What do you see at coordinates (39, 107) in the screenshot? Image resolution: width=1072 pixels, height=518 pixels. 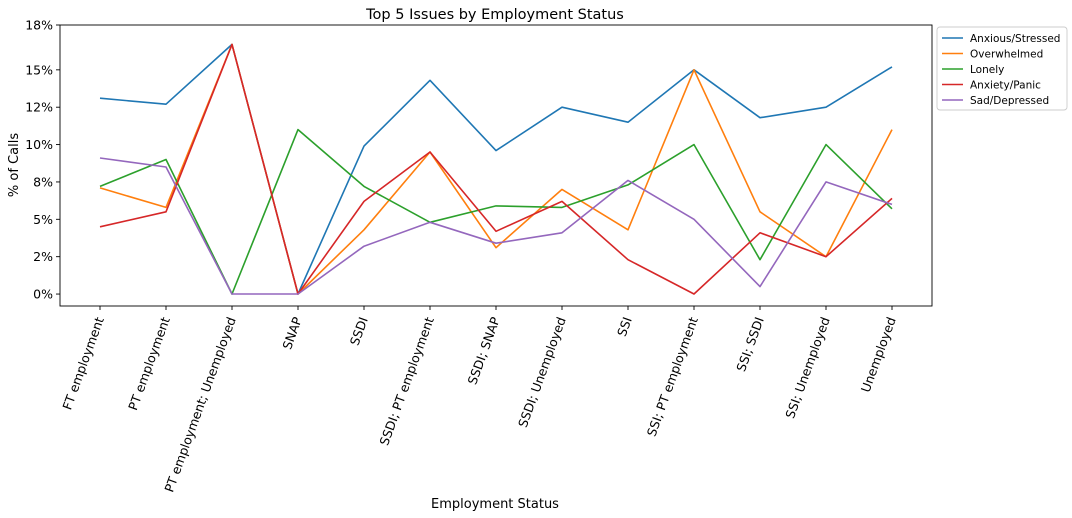 I see `y-tick-label: 12%` at bounding box center [39, 107].